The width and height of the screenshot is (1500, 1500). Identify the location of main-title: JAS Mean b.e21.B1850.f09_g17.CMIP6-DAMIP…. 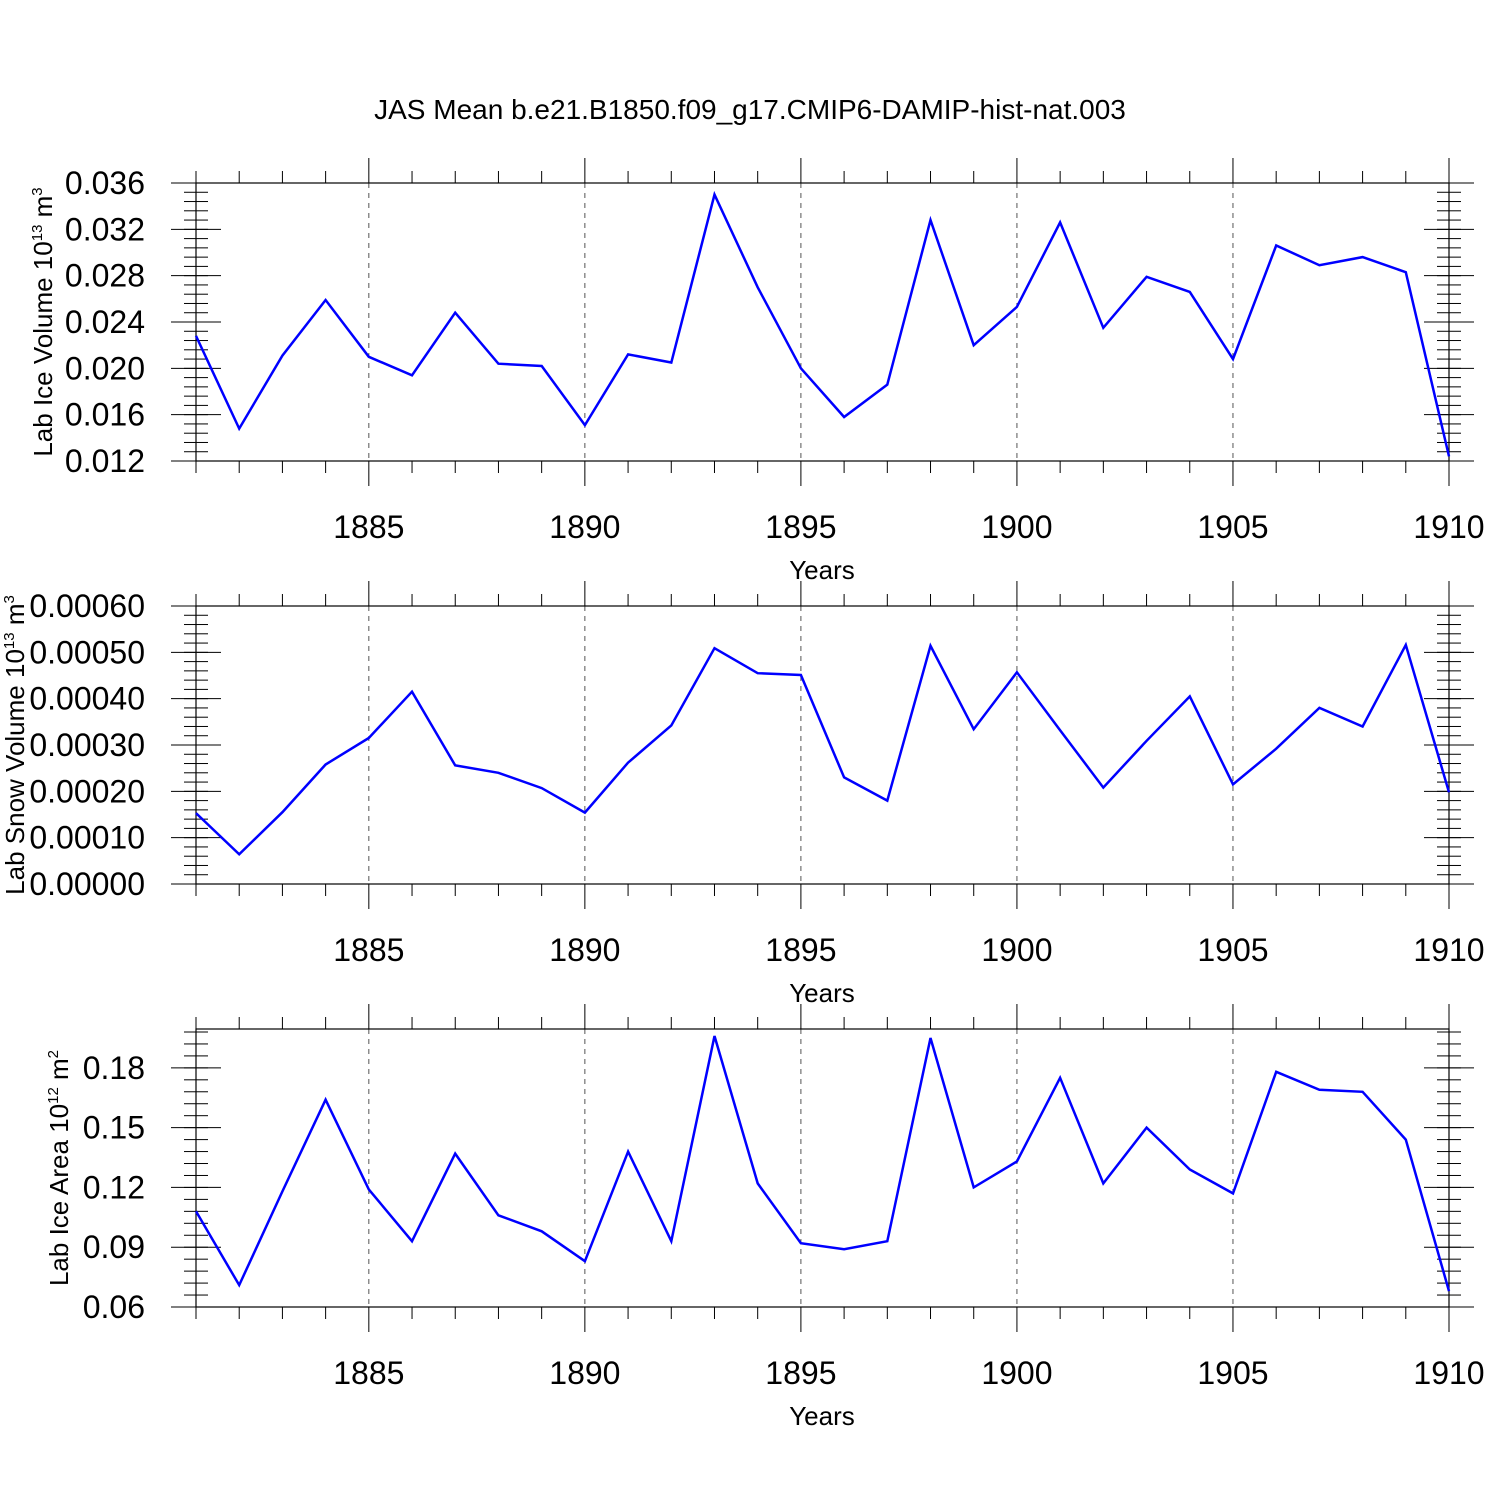
(750, 109).